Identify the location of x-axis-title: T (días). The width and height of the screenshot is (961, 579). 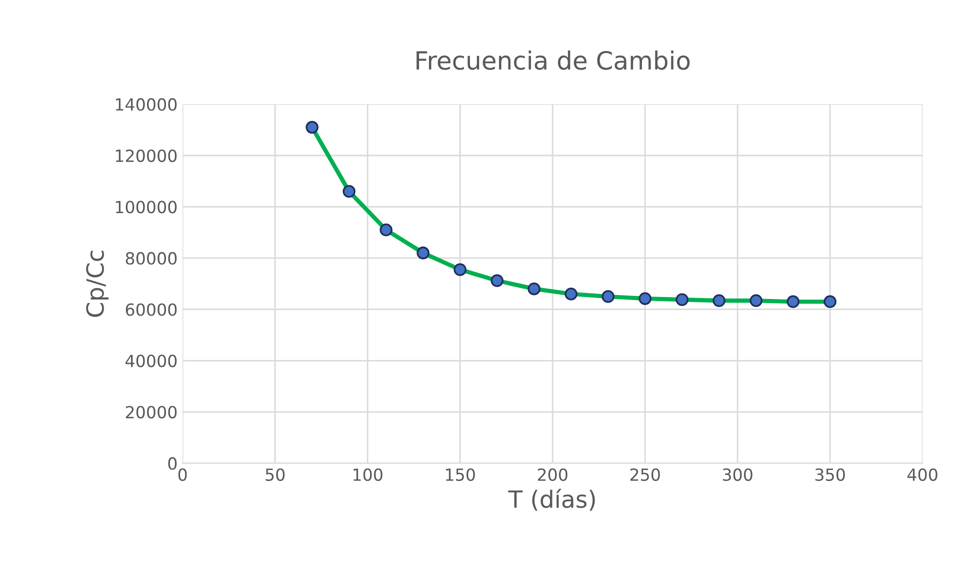
(551, 499).